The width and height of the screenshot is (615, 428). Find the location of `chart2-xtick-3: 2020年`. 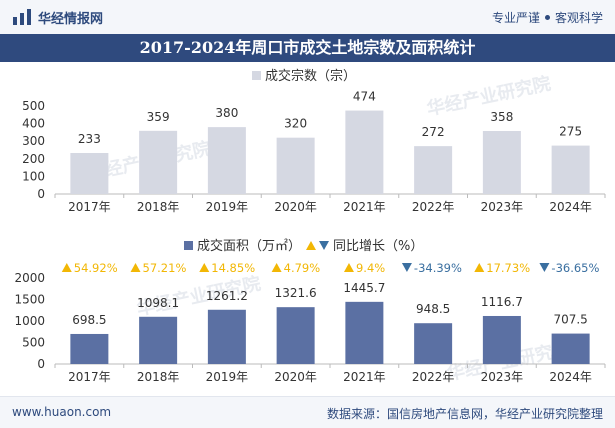

chart2-xtick-3: 2020年 is located at coordinates (295, 377).